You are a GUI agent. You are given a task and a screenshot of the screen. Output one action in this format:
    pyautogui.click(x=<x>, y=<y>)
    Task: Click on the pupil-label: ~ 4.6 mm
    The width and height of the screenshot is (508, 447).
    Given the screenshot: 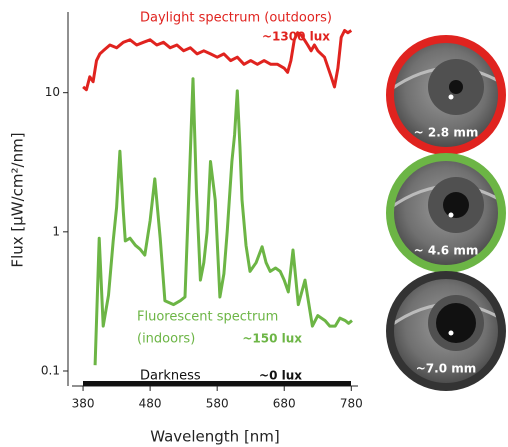 What is the action you would take?
    pyautogui.click(x=446, y=251)
    